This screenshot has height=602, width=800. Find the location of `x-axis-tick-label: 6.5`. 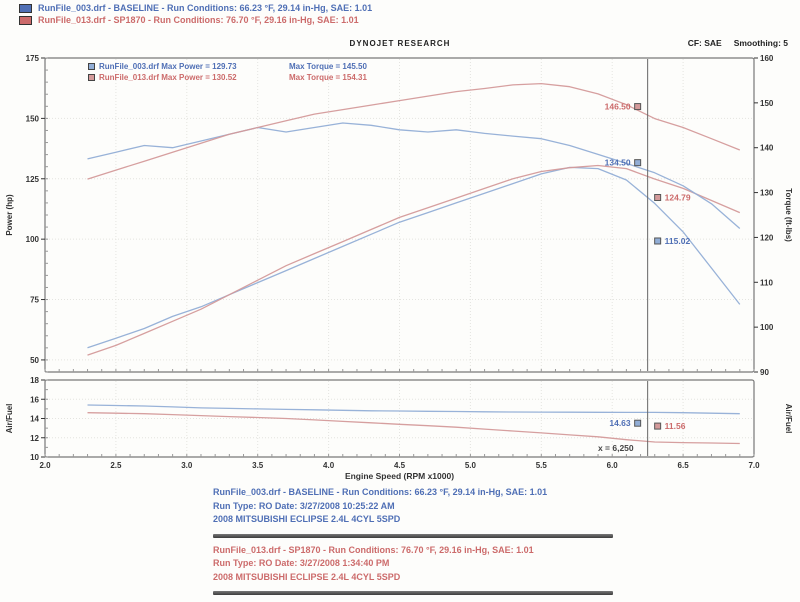

x-axis-tick-label: 6.5 is located at coordinates (684, 465).